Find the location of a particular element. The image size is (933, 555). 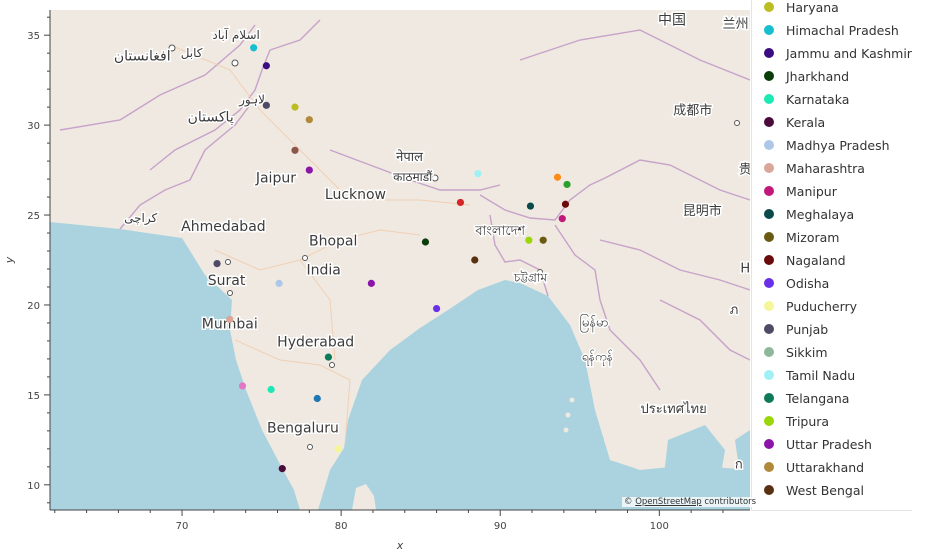

legend-label: Puducherry is located at coordinates (822, 306).